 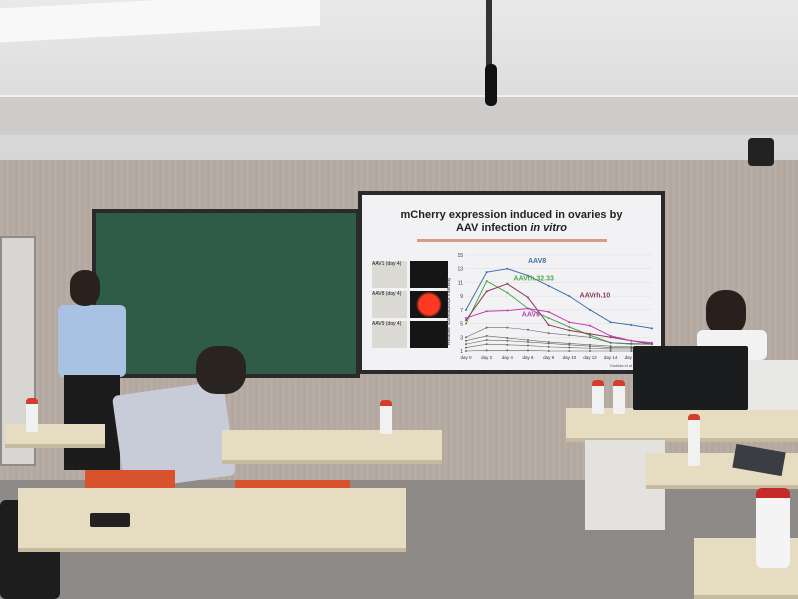 What do you see at coordinates (511, 215) in the screenshot?
I see `slide-title-line1: mCherry expression induced in ovaries by` at bounding box center [511, 215].